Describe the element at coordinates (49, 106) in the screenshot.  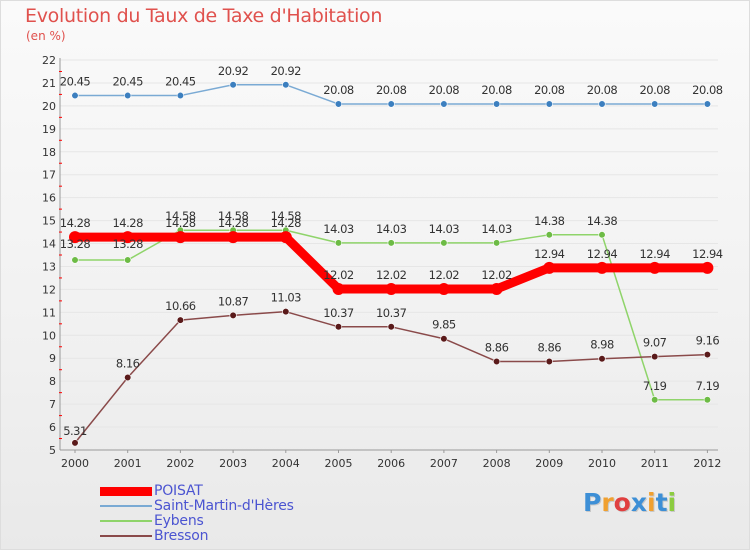
I see `y-tick-label: 20` at that location.